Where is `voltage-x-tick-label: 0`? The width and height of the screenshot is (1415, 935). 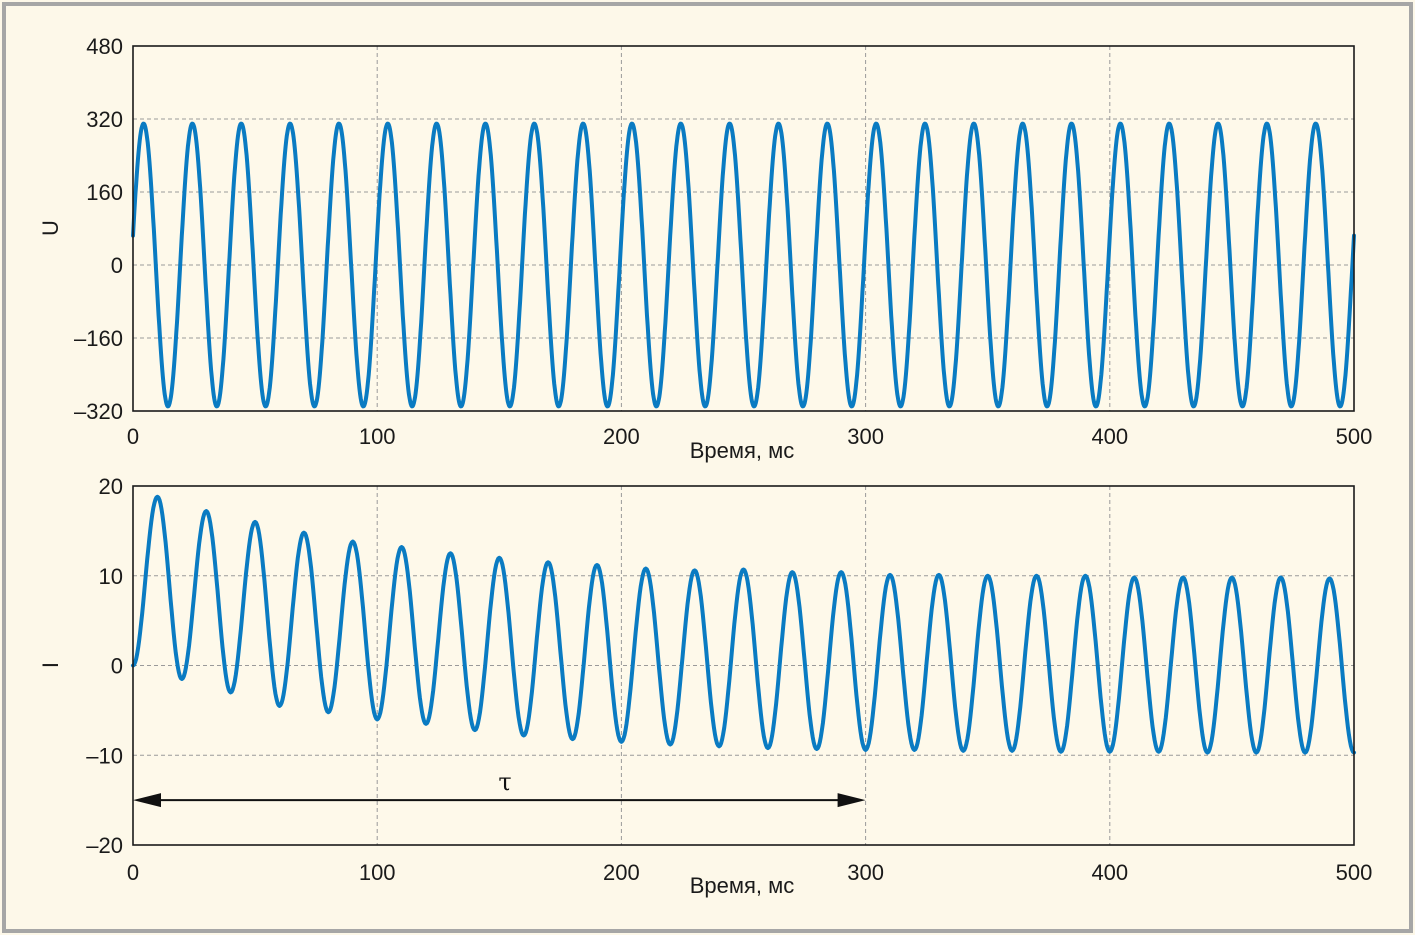
voltage-x-tick-label: 0 is located at coordinates (133, 436).